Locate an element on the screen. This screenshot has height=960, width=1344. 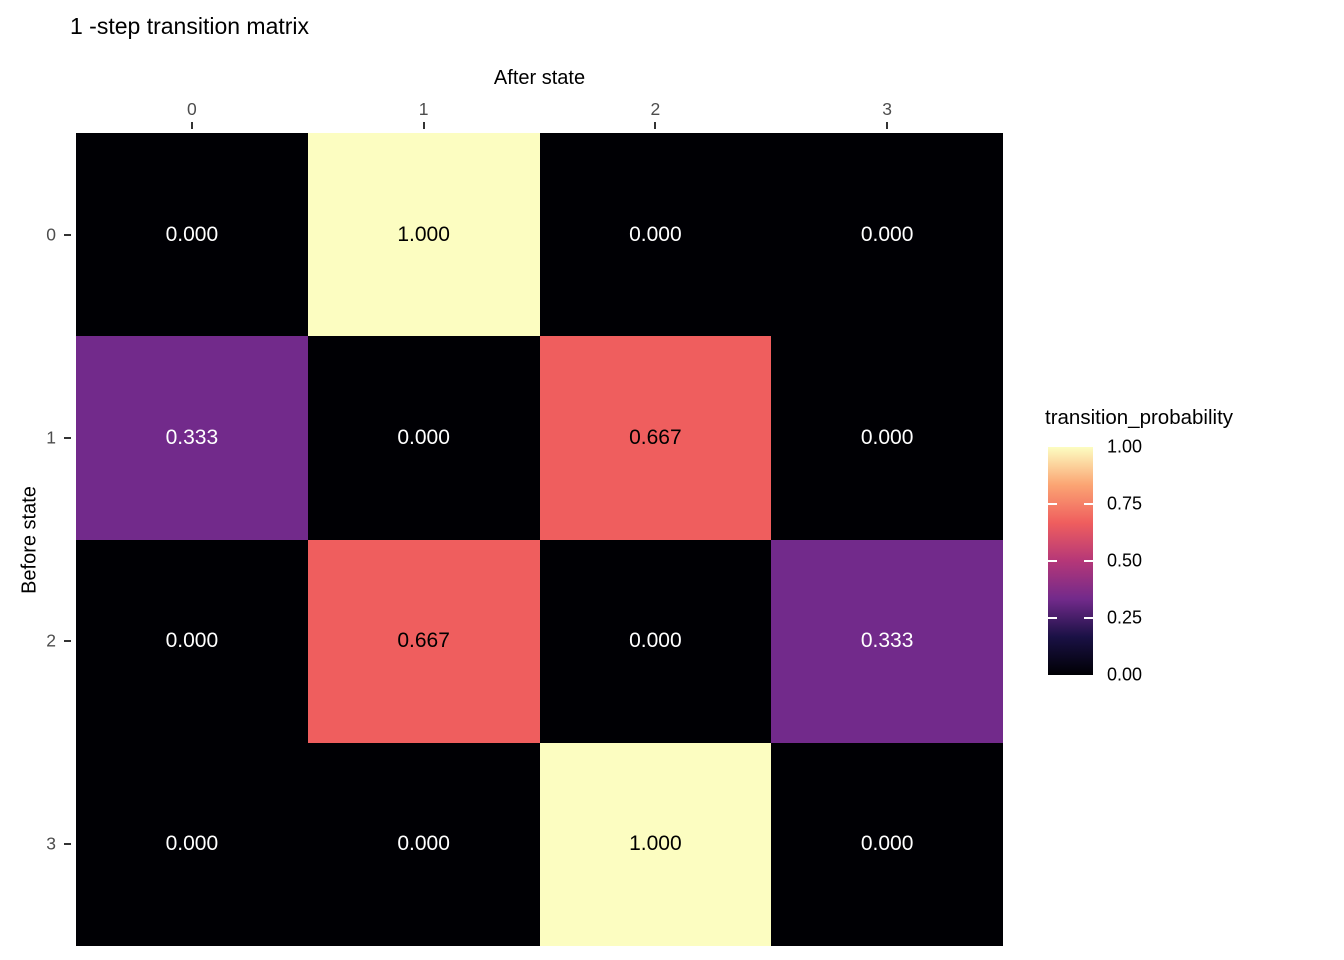
legend-tick-label: 0.00 is located at coordinates (1125, 674).